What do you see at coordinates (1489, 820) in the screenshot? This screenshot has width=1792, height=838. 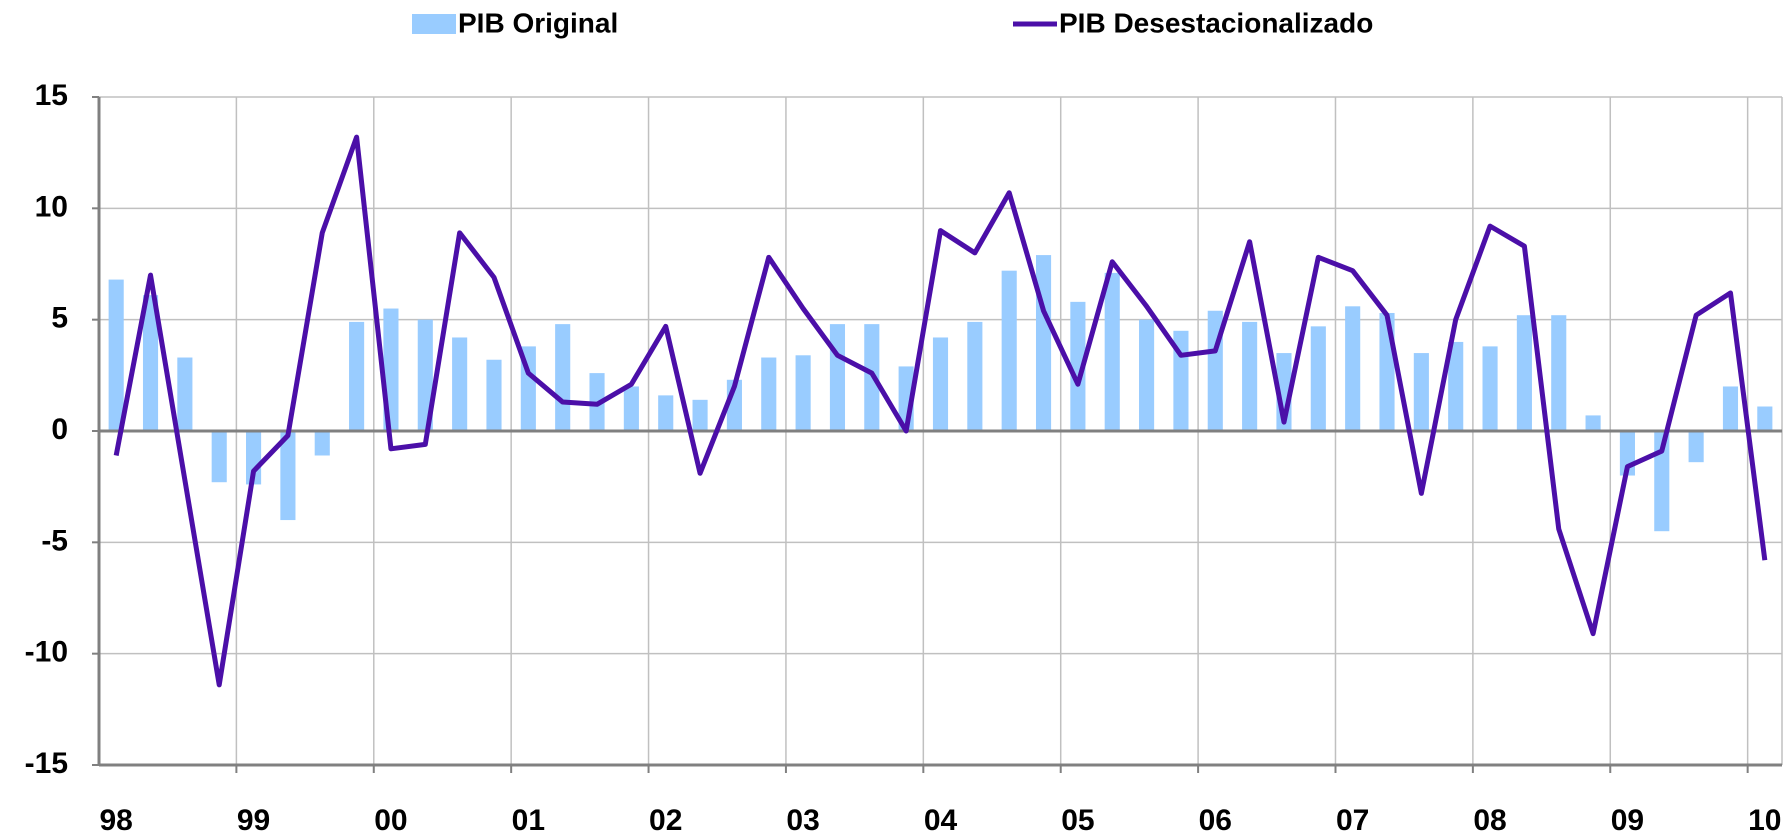 I see `x-tick-label: 08` at bounding box center [1489, 820].